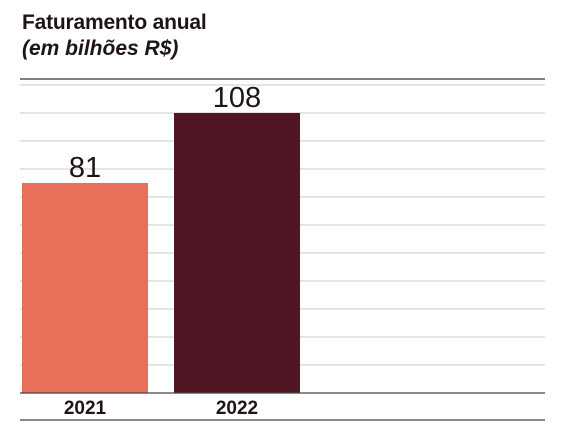  I want to click on bar-2021, so click(85, 288).